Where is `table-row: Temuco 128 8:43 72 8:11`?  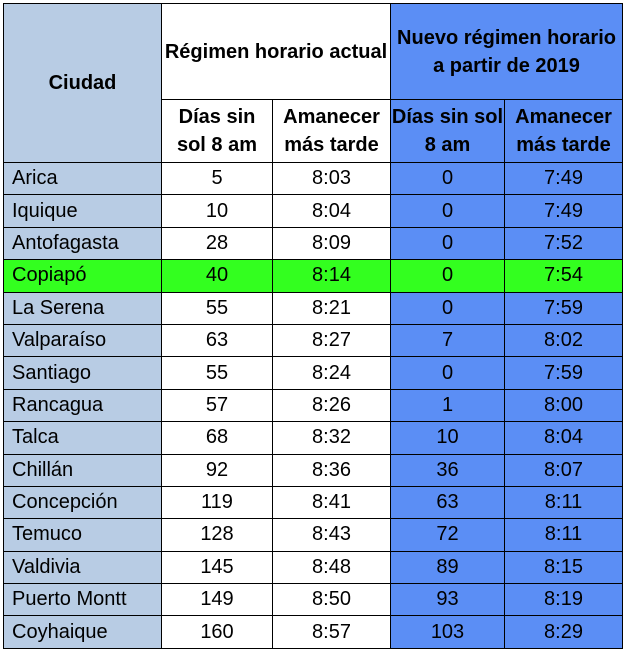 table-row: Temuco 128 8:43 72 8:11 is located at coordinates (313, 535).